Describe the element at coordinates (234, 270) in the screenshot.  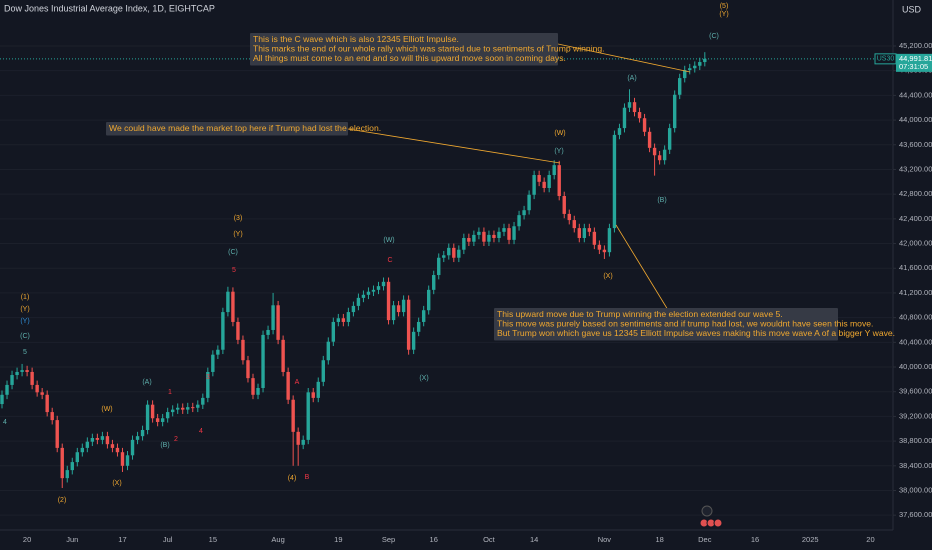
I see `wave-label: 5` at that location.